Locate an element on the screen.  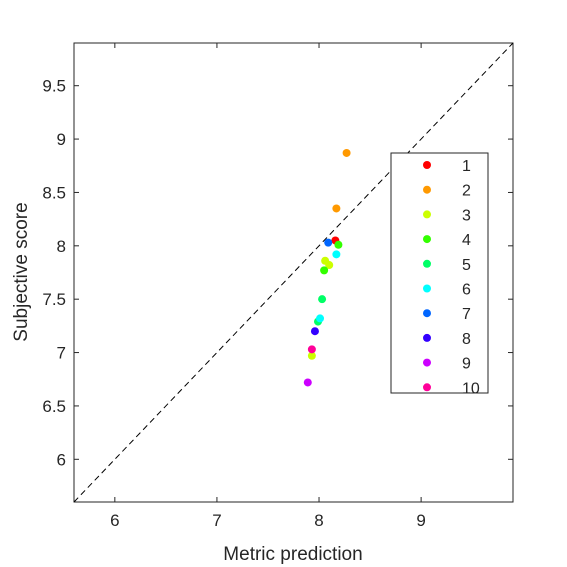
legend-label: 6 is located at coordinates (466, 290).